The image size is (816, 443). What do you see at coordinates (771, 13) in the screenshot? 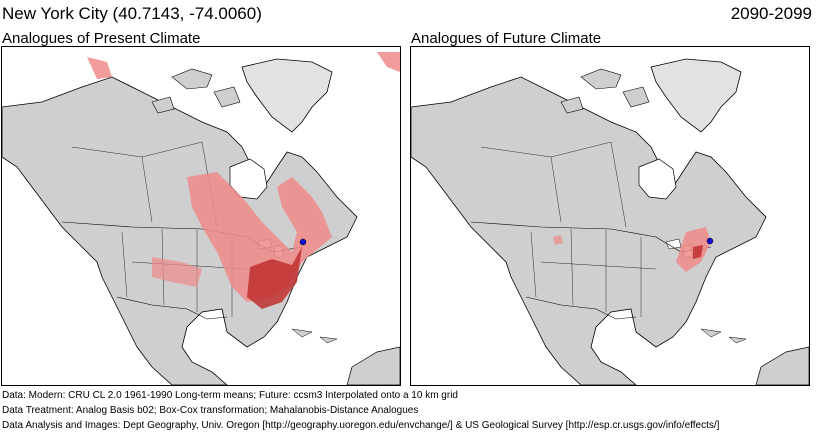
I see `time-period: 2090-2099` at bounding box center [771, 13].